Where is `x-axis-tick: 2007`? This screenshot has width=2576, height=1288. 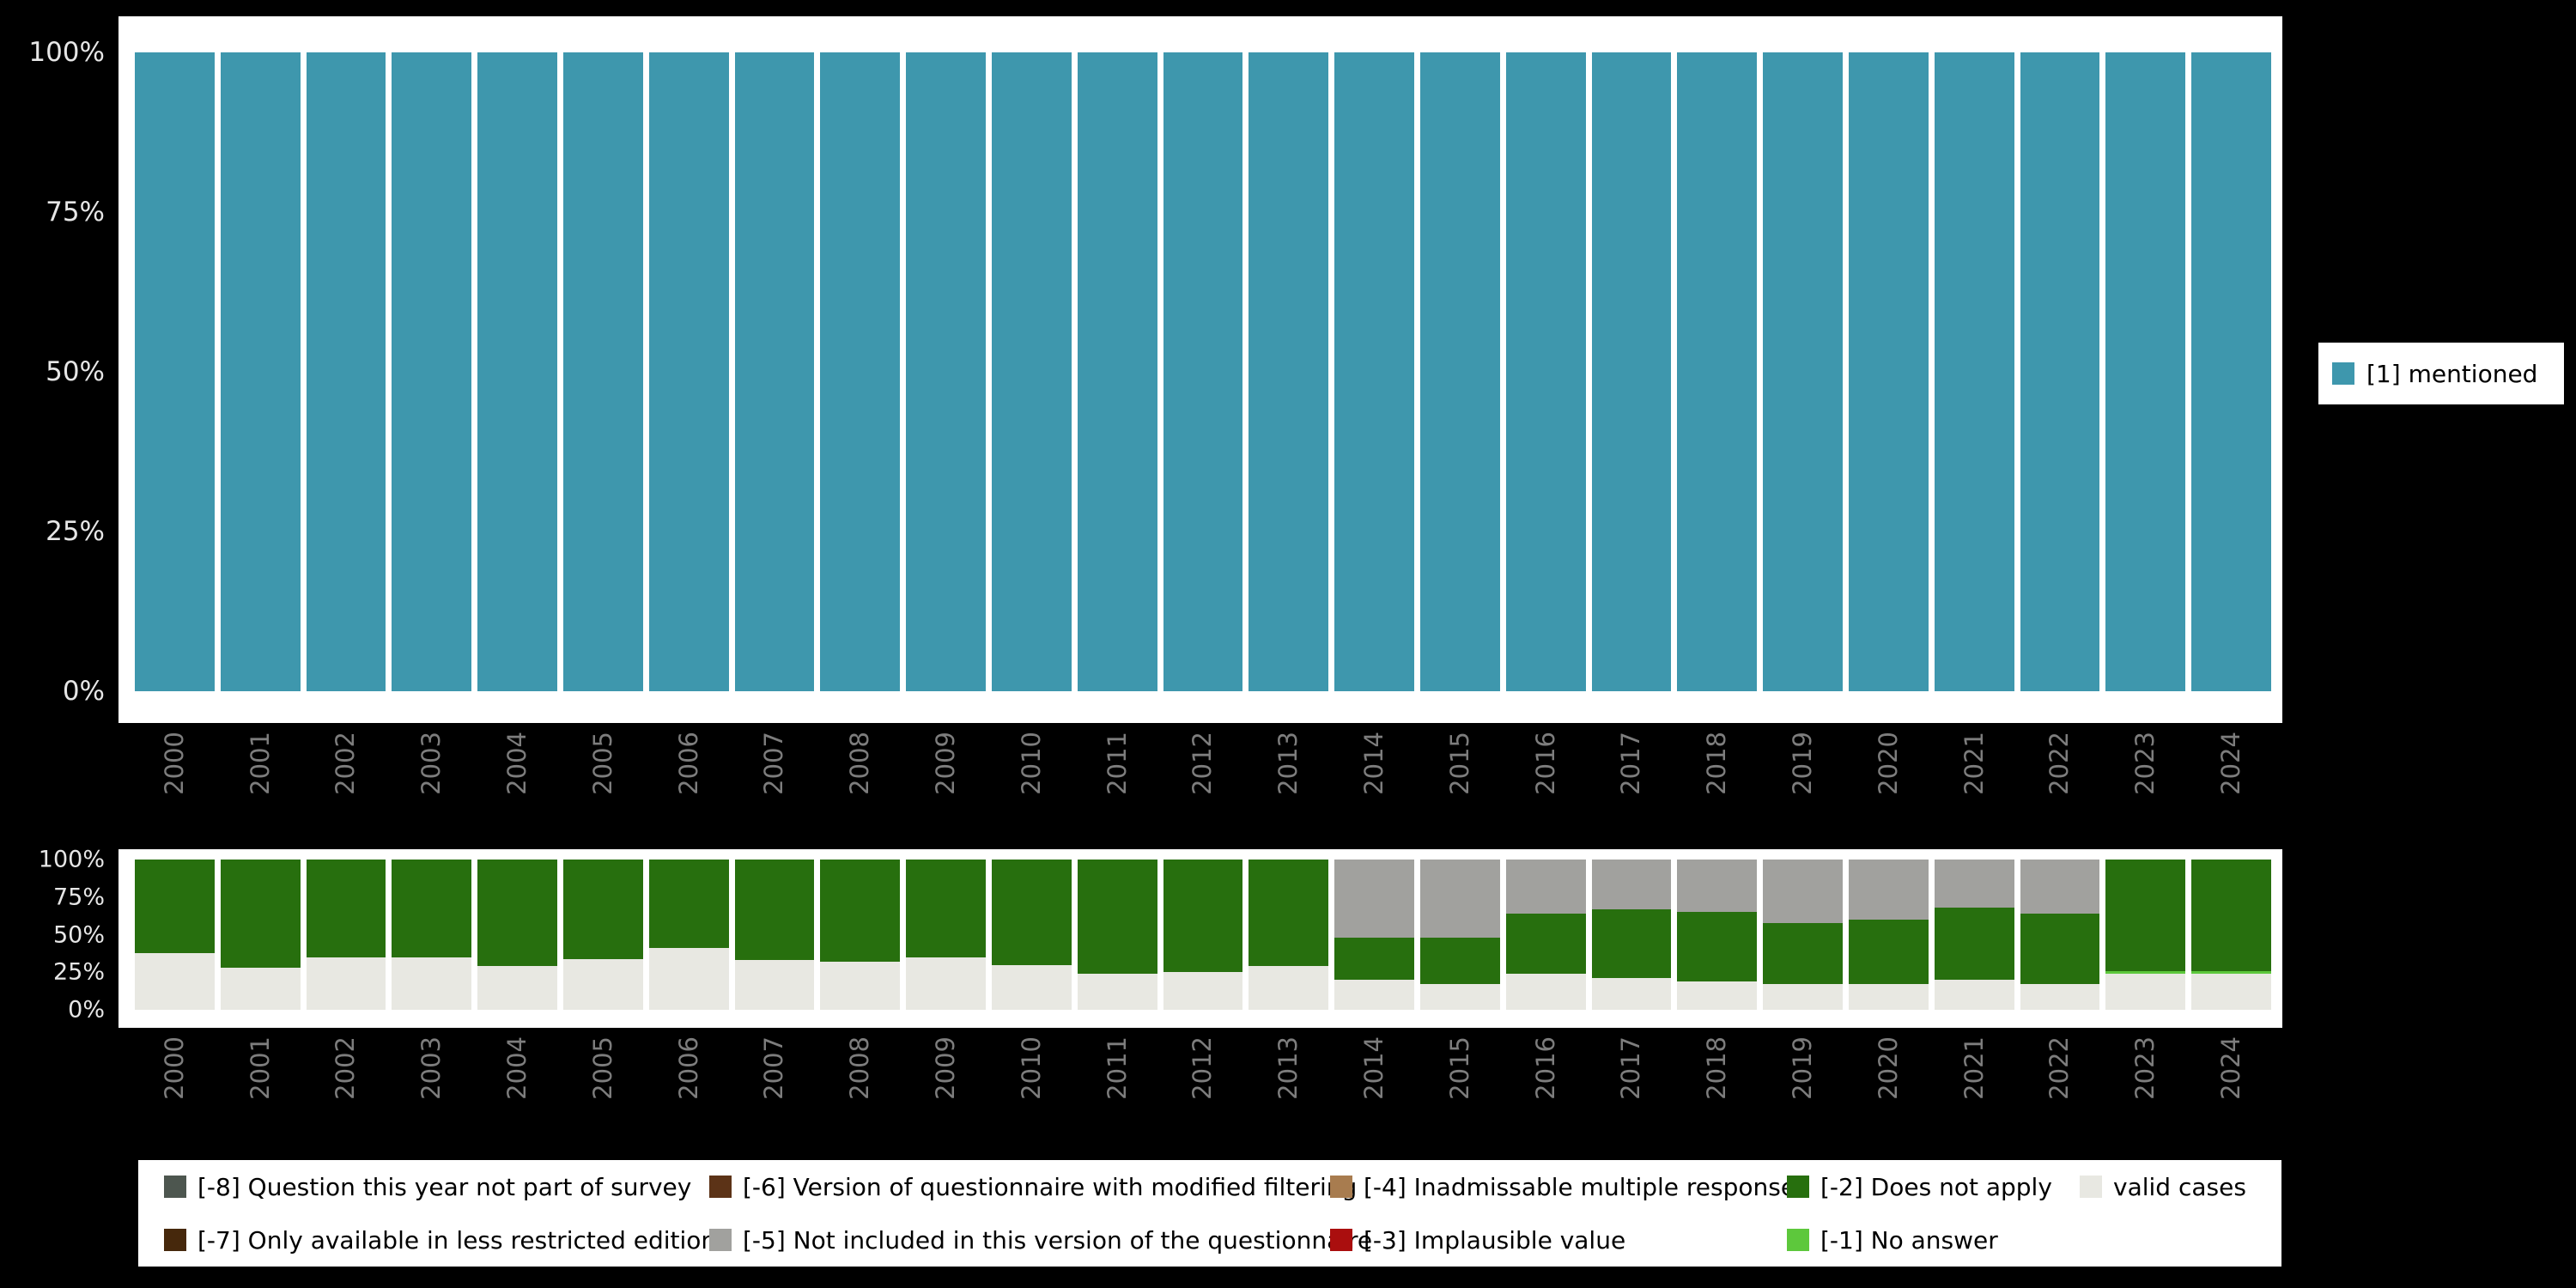
x-axis-tick: 2007 is located at coordinates (775, 1085).